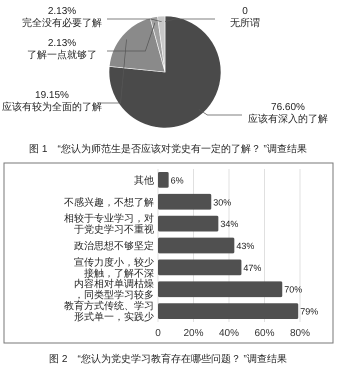 Image resolution: width=337 pixels, height=385 pixels. Describe the element at coordinates (168, 359) in the screenshot. I see `caption: 图 2 “您认为党史学习教育存在哪些问题？ ”调查结果` at that location.